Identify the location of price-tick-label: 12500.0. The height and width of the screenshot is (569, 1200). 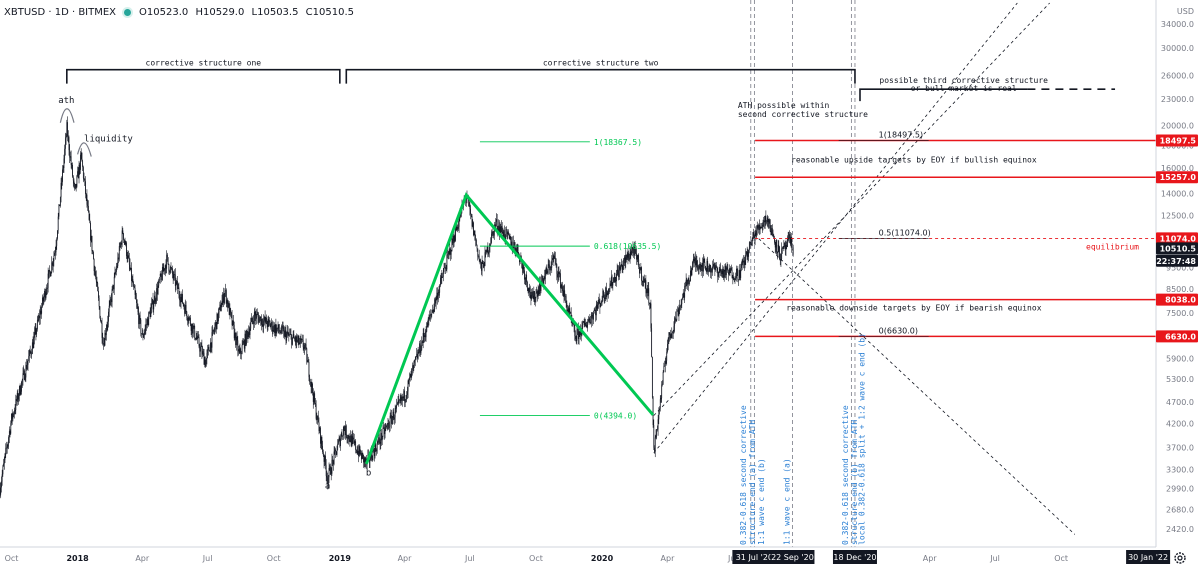
(1177, 215).